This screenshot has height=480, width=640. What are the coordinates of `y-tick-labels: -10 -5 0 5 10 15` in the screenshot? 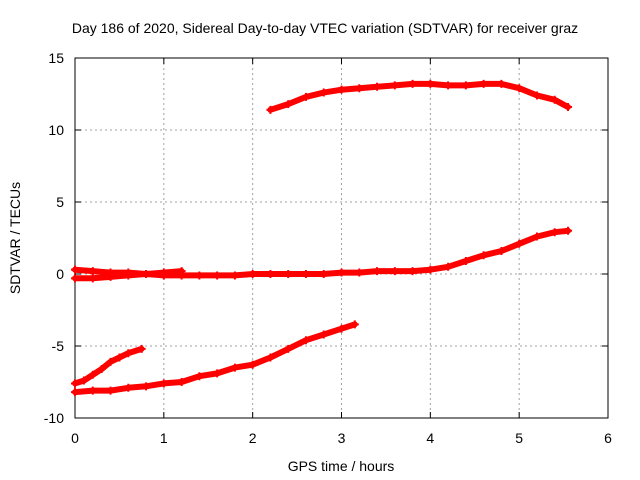 It's located at (54, 238).